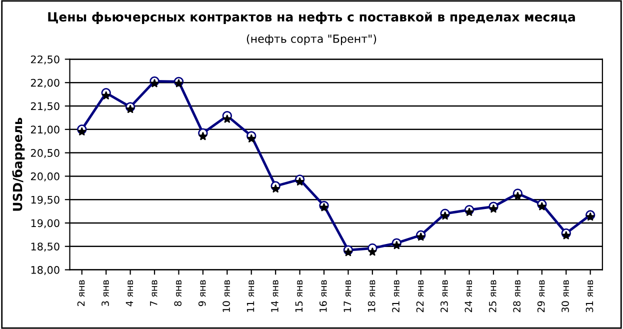 The image size is (623, 329). What do you see at coordinates (590, 296) in the screenshot?
I see `x-tick-label: 31 янв` at bounding box center [590, 296].